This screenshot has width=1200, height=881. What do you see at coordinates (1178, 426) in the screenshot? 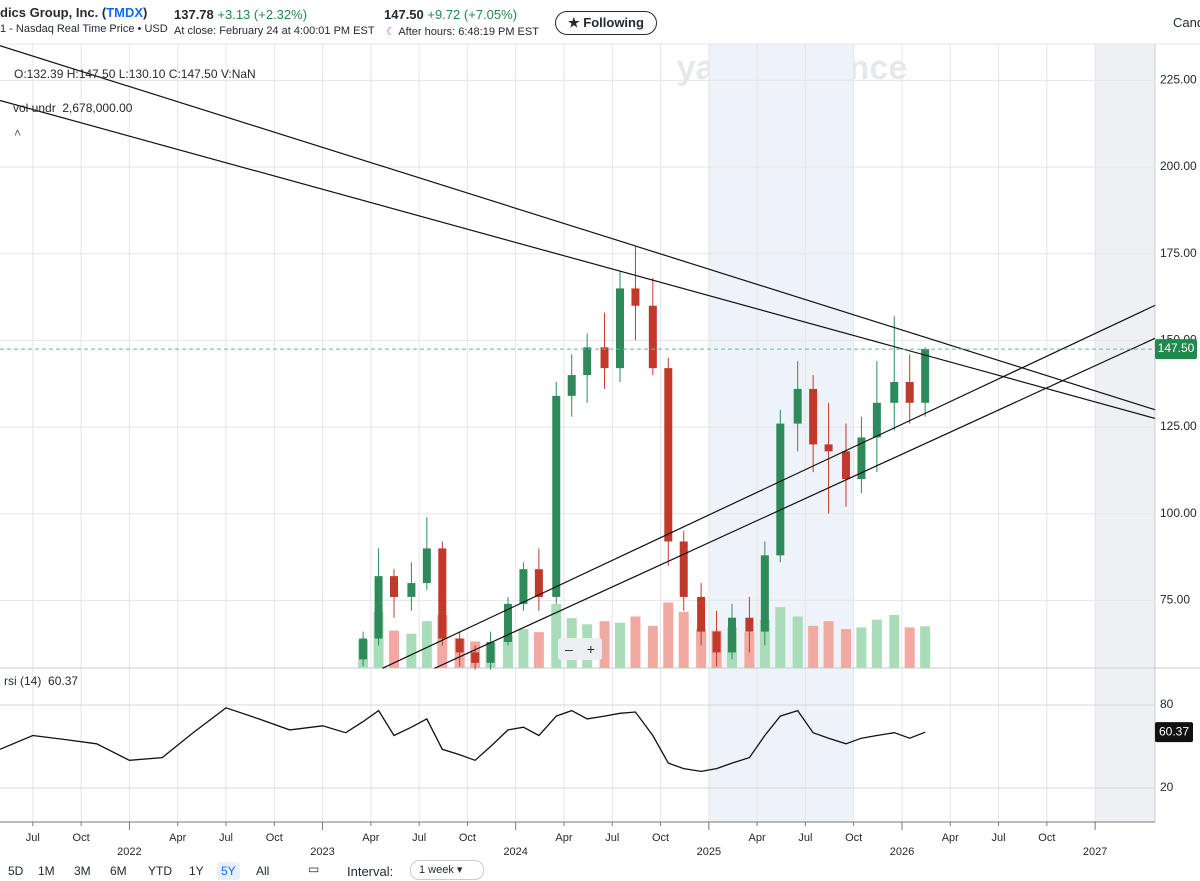
I see `y-tick-label: 125.00` at bounding box center [1178, 426].